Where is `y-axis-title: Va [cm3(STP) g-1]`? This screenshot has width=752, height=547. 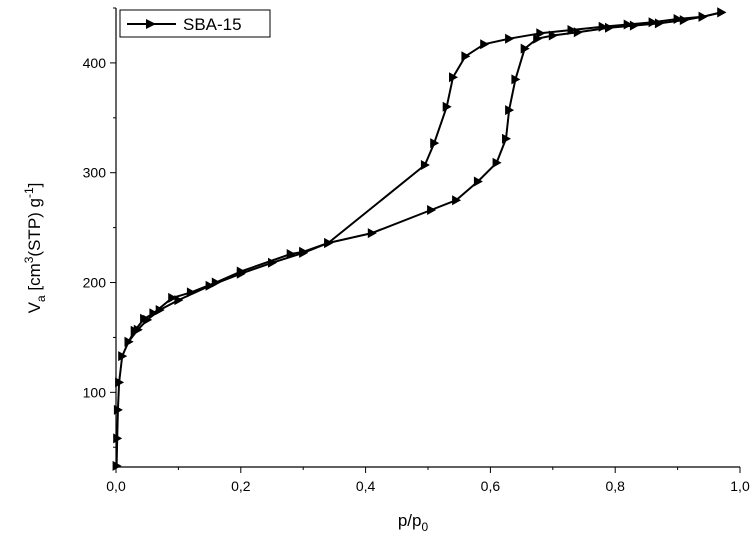 y-axis-title: Va [cm3(STP) g-1] is located at coordinates (35, 248).